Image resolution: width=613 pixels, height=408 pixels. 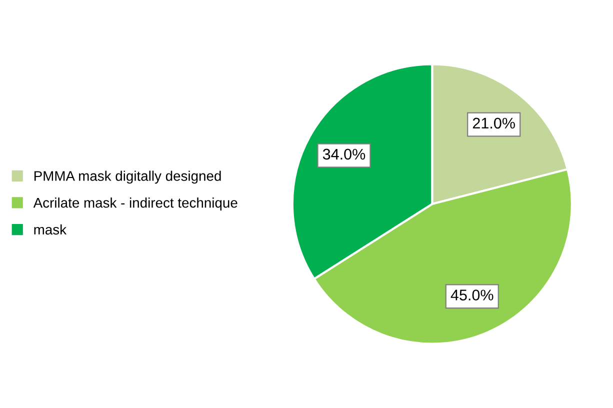 I want to click on data-label: 21.0%, so click(x=493, y=123).